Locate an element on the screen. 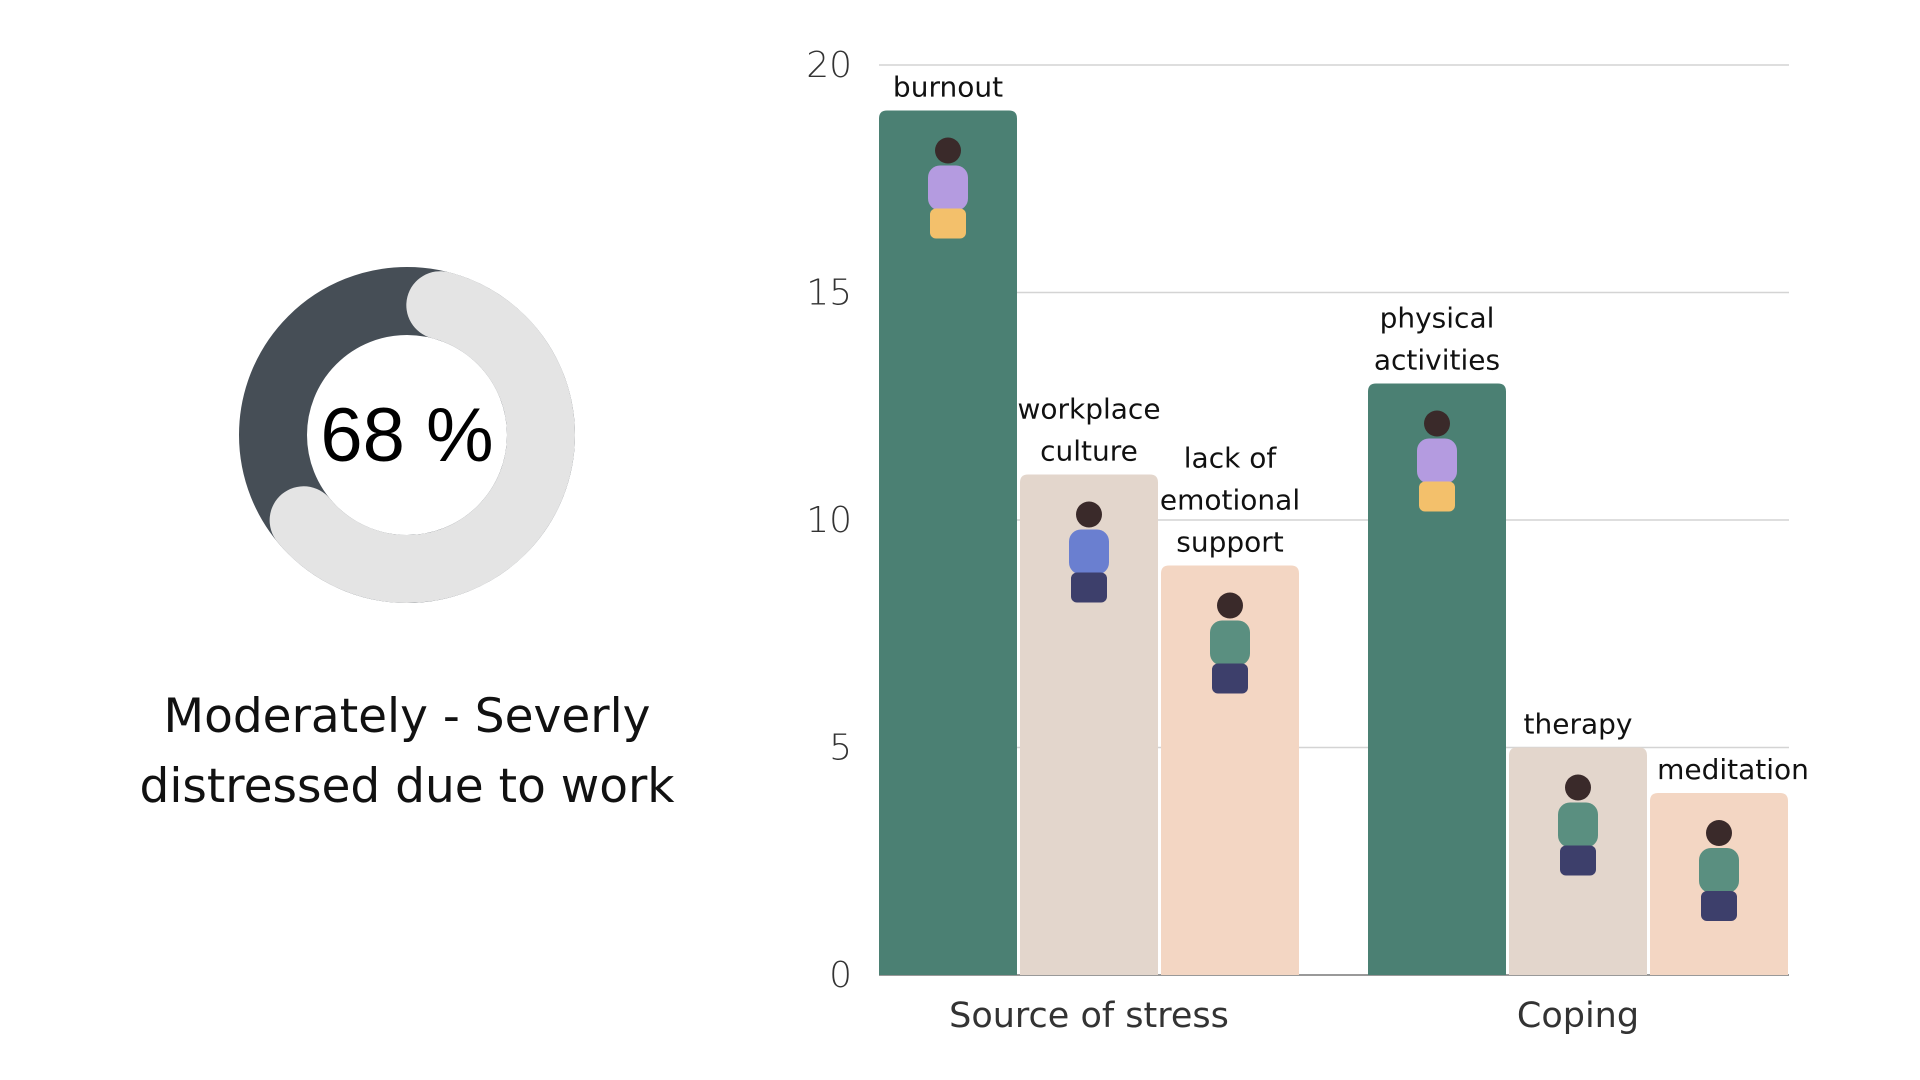  x-category-label: Source of stress is located at coordinates (1089, 1016).